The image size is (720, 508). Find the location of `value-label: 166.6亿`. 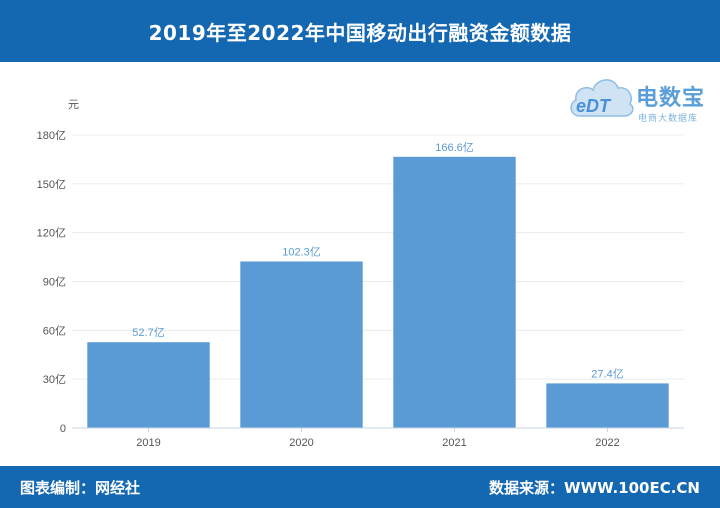

value-label: 166.6亿 is located at coordinates (454, 147).